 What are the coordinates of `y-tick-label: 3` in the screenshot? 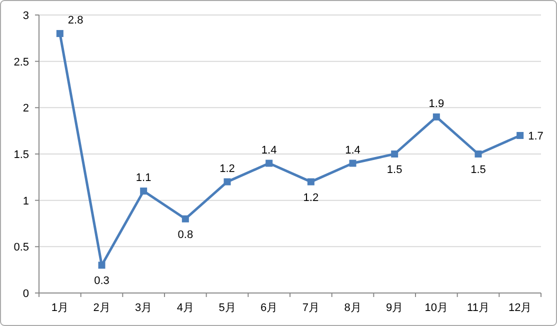 It's located at (25, 16).